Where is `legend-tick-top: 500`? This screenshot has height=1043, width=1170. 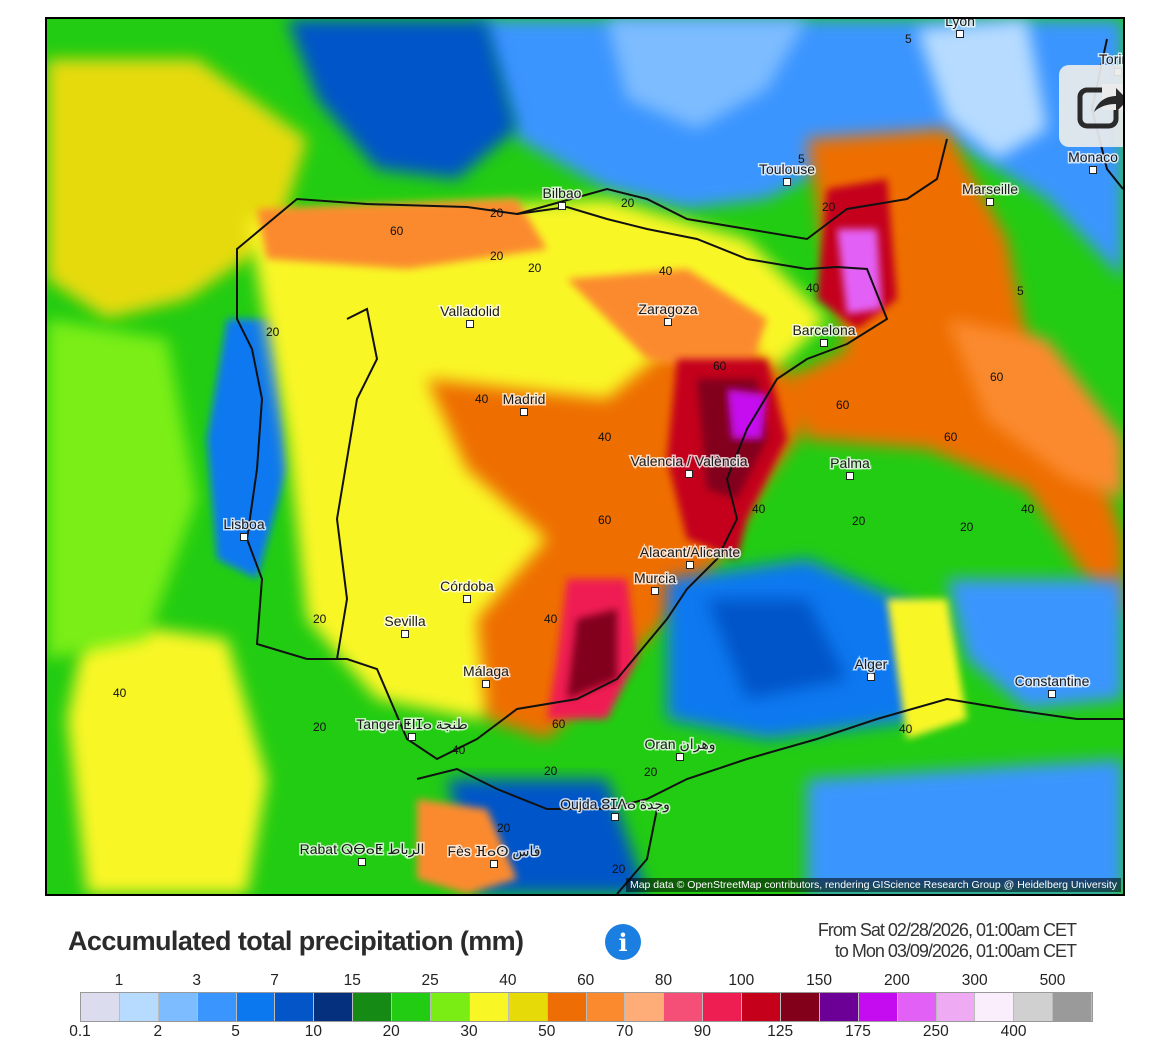 legend-tick-top: 500 is located at coordinates (1052, 980).